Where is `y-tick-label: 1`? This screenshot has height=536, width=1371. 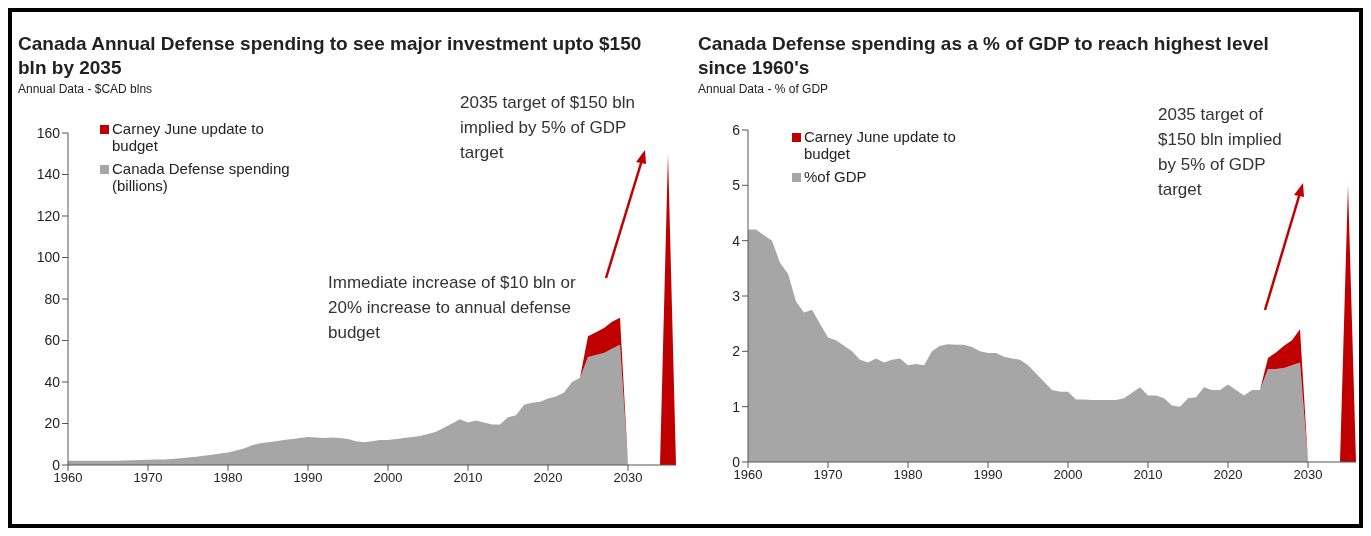 y-tick-label: 1 is located at coordinates (736, 406).